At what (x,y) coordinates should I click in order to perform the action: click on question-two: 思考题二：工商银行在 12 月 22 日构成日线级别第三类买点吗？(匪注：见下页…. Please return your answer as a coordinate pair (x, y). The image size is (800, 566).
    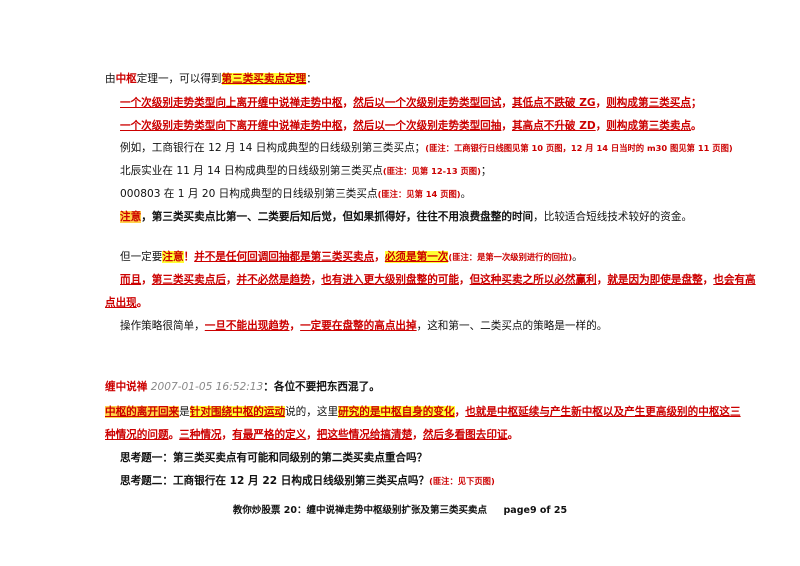
    Looking at the image, I should click on (307, 481).